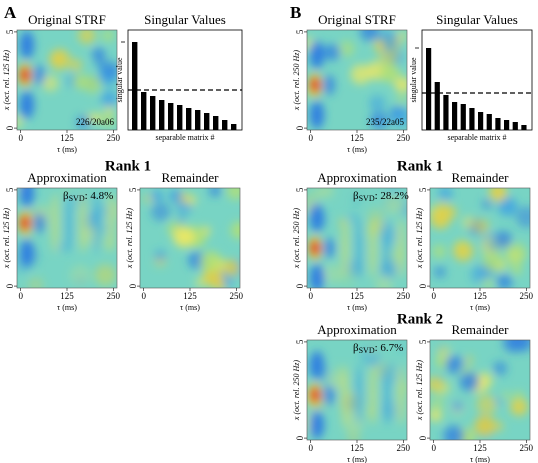 The width and height of the screenshot is (538, 463). What do you see at coordinates (413, 80) in the screenshot?
I see `y-axis-label: singular value` at bounding box center [413, 80].